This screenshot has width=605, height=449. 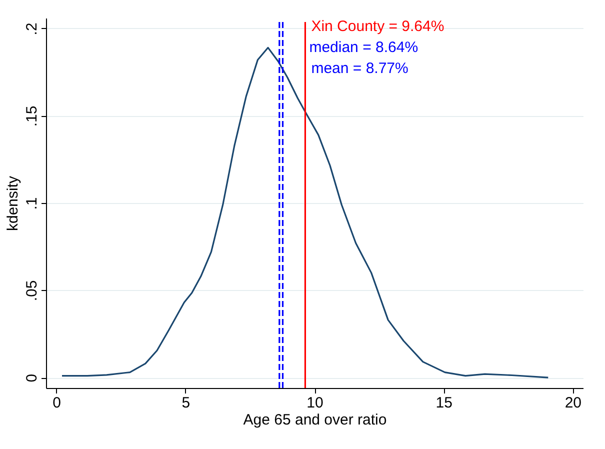 I want to click on ref-line-label: Xin County = 9.64%, so click(x=377, y=26).